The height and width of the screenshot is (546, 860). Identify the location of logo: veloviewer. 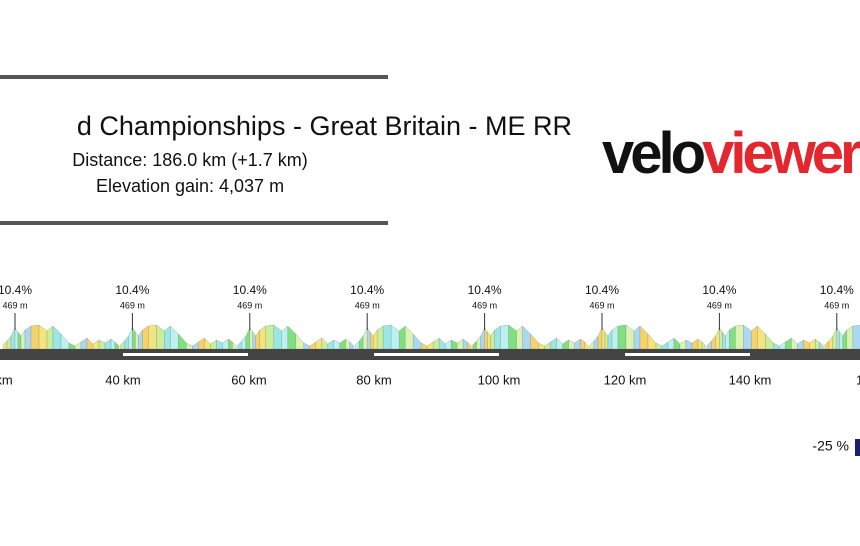
(731, 153).